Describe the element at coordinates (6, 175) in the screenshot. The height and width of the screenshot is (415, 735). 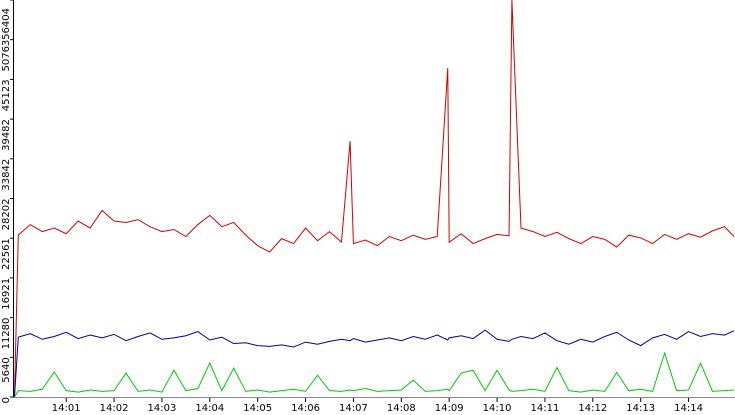
I see `y-tick-label: 33842` at that location.